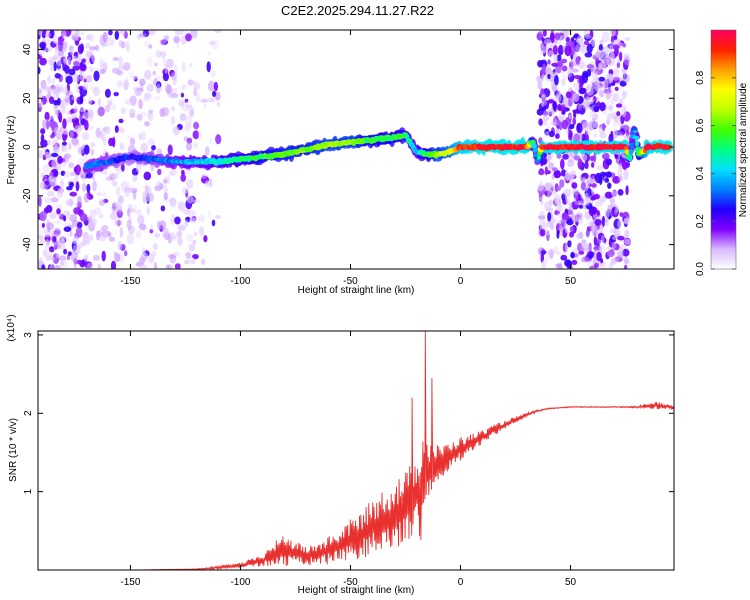 This screenshot has height=600, width=750. Describe the element at coordinates (28, 335) in the screenshot. I see `y-tick-label: 3` at that location.